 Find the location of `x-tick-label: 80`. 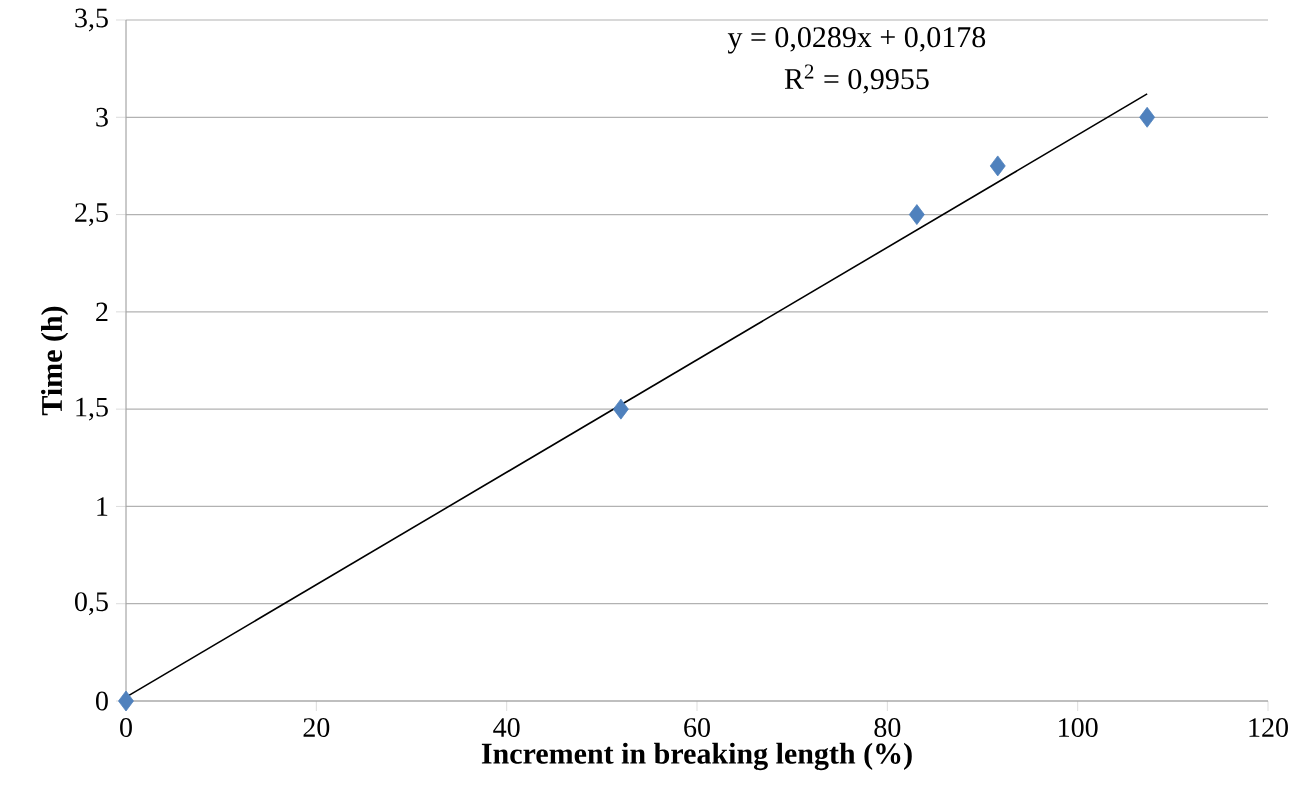

x-tick-label: 80 is located at coordinates (887, 727).